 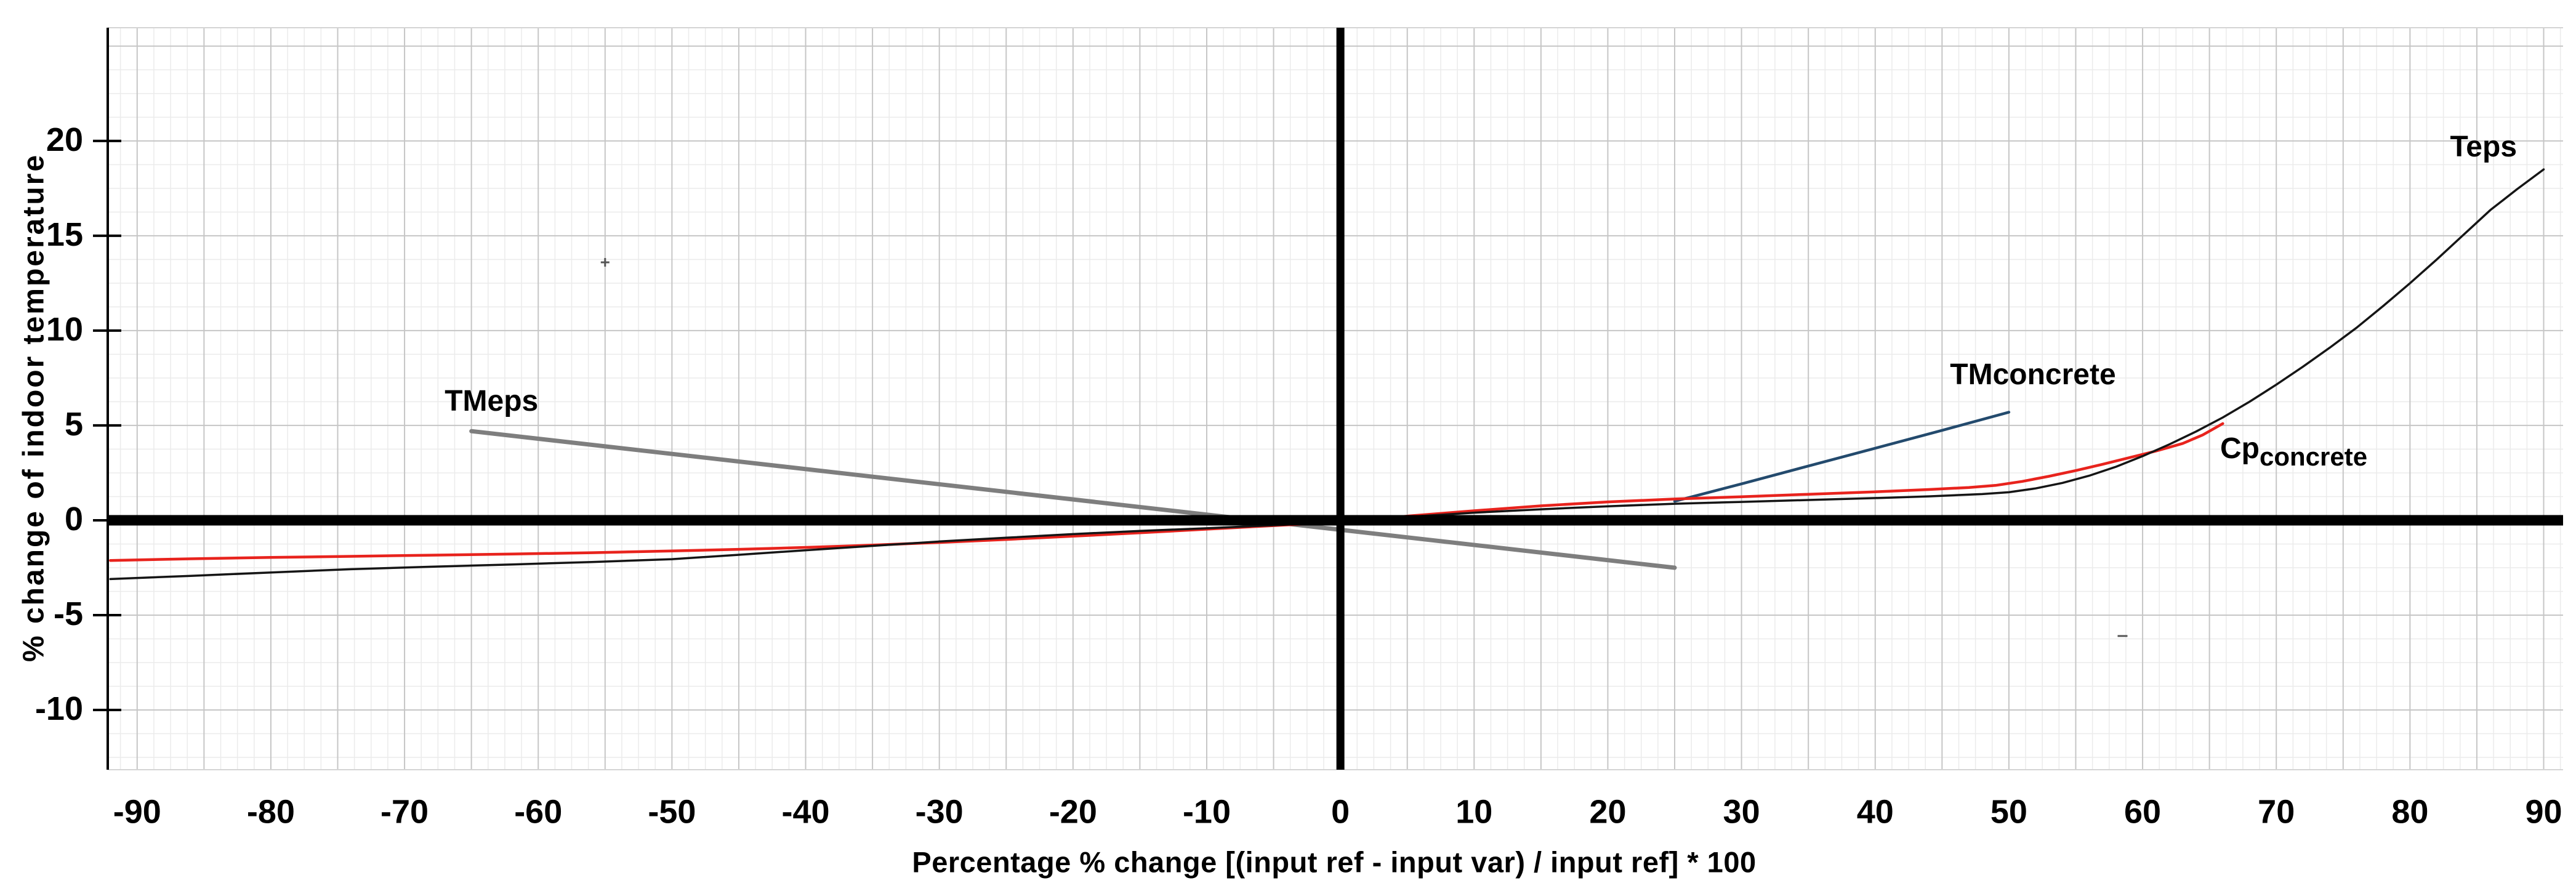 I want to click on y-tick-label: 20, so click(x=64, y=139).